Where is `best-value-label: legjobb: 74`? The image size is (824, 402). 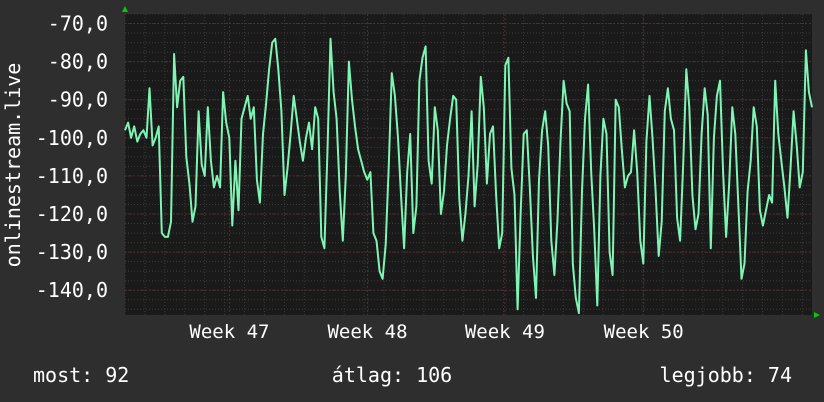 best-value-label: legjobb: 74 is located at coordinates (726, 375).